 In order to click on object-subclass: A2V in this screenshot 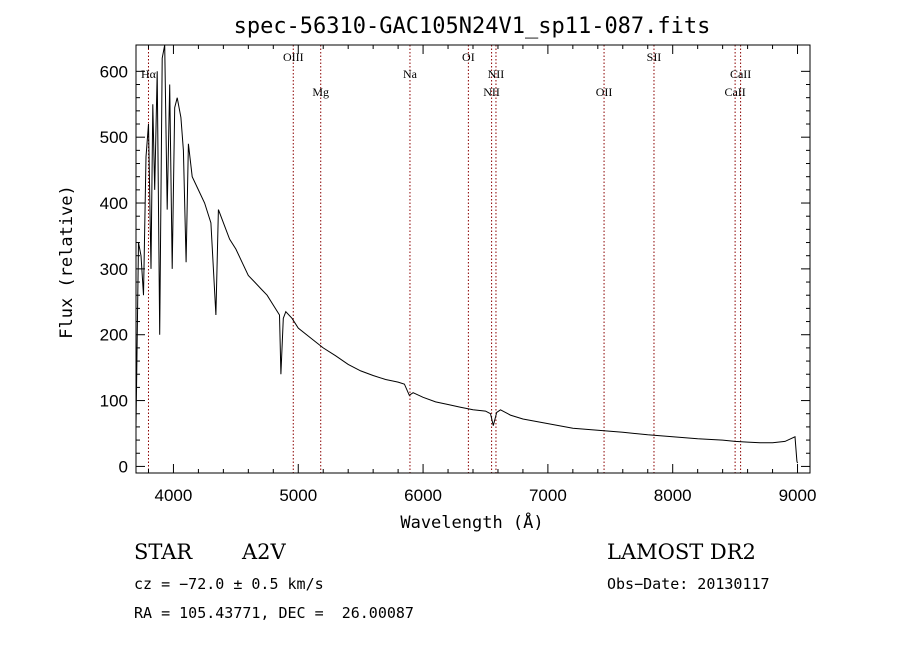, I will do `click(264, 552)`.